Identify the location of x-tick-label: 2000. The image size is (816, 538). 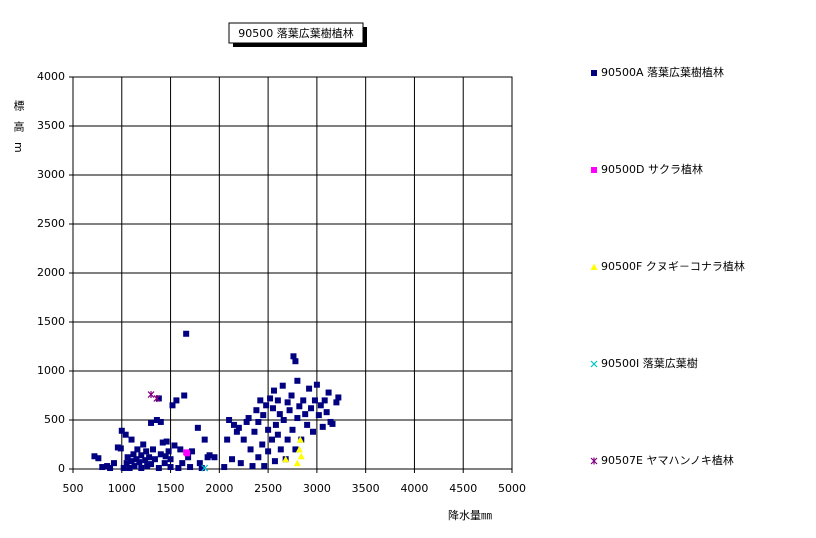
(219, 488).